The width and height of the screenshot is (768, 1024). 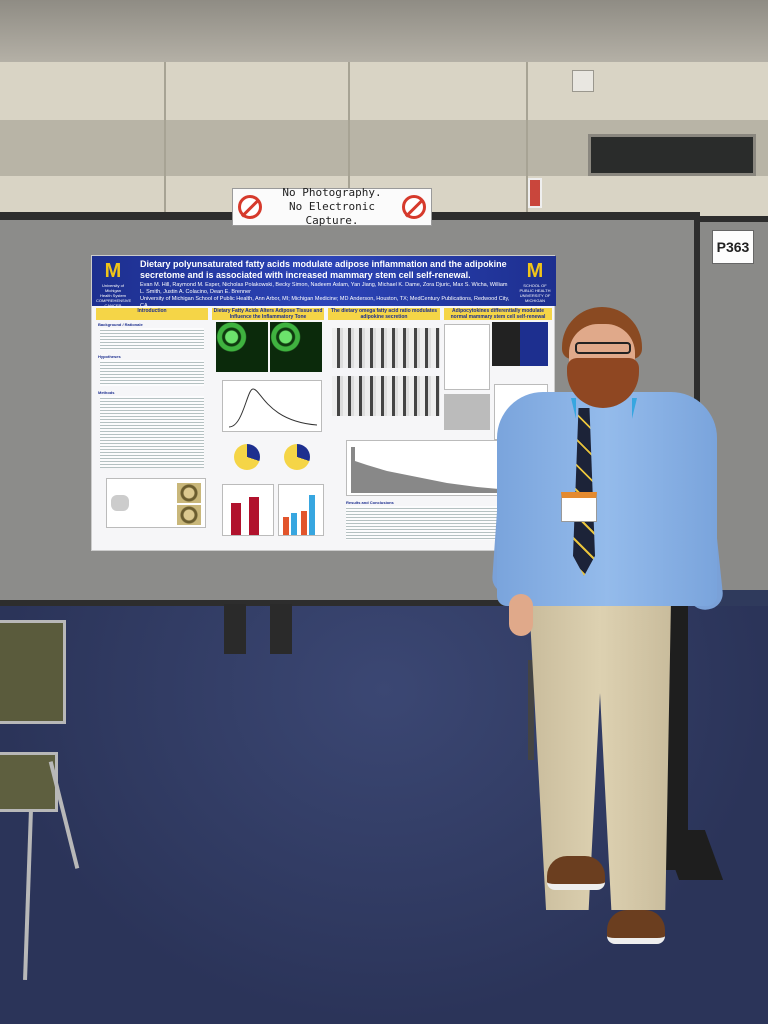 I want to click on logo-line: COMPREHENSIVE, so click(x=114, y=300).